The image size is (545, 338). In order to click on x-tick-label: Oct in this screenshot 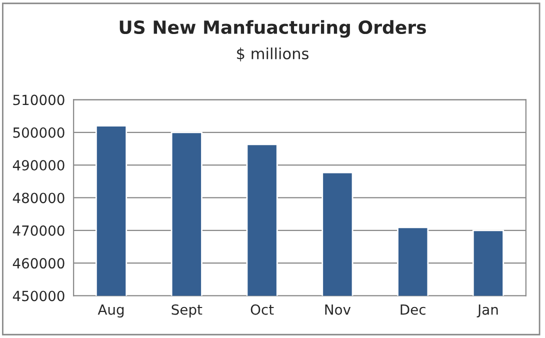, I will do `click(262, 309)`.